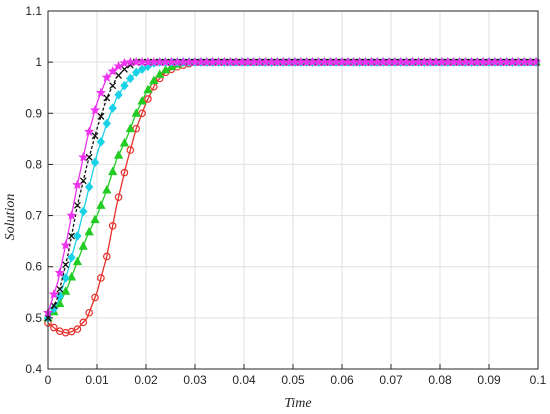 The width and height of the screenshot is (550, 414). Describe the element at coordinates (33, 113) in the screenshot. I see `y-tick-label: 0.9` at that location.